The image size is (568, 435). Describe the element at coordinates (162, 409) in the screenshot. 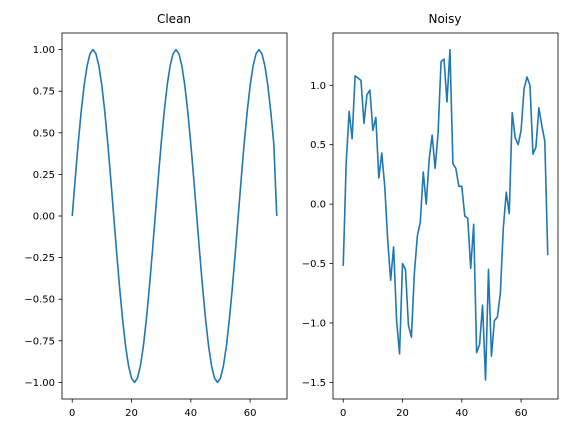

I see `clean-x-axis: 0 20 40 60` at that location.